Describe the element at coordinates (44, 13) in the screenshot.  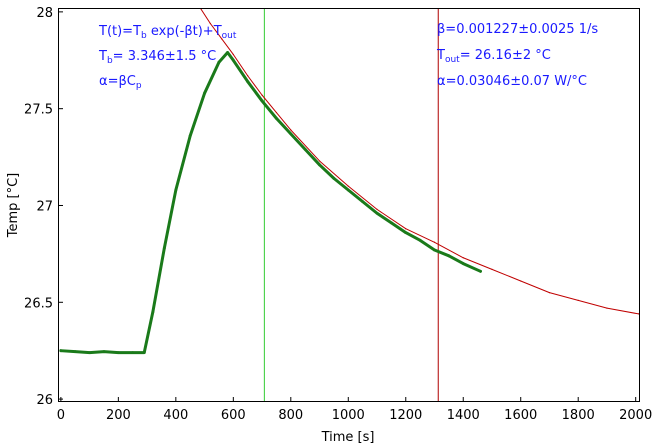
I see `y-tick-label: 28` at that location.